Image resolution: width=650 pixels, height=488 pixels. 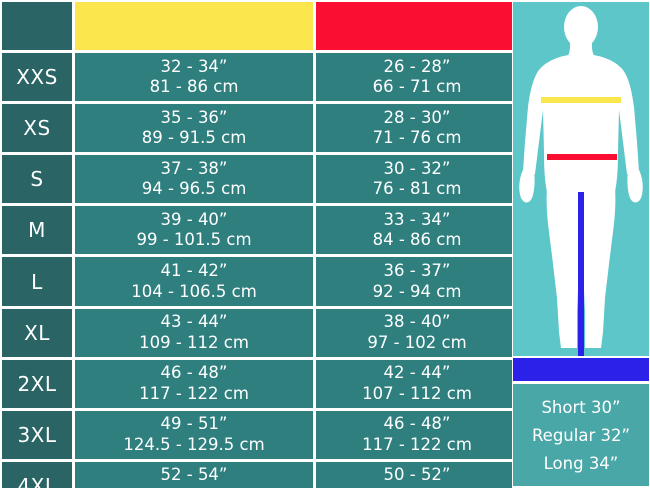 I want to click on waist-measurement-cell: 42 - 44” 107 - 112 cm, so click(x=417, y=383).